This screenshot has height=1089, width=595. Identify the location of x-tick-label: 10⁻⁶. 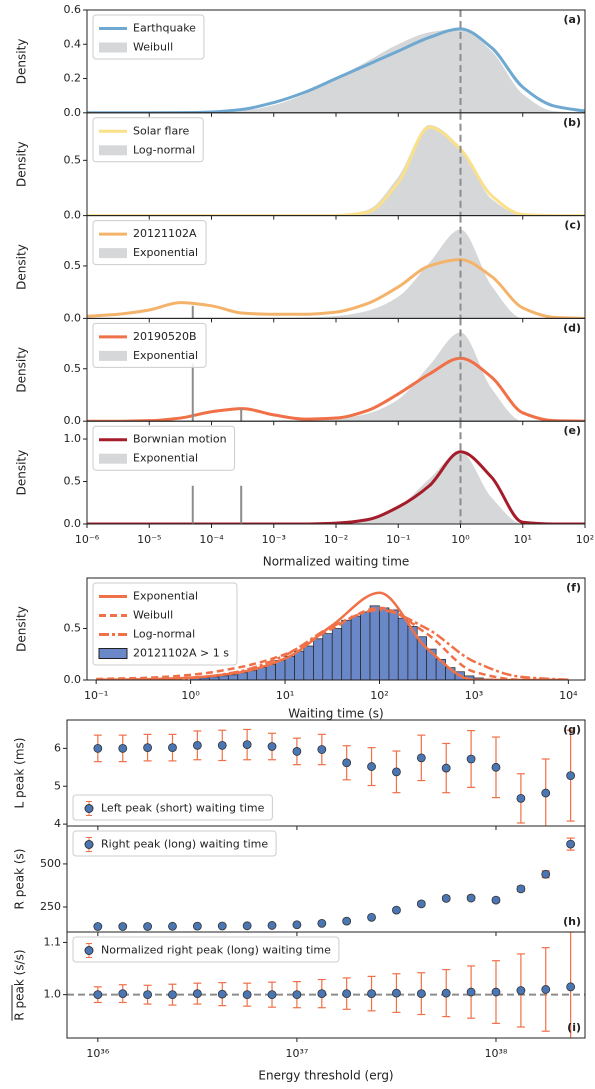
(87, 539).